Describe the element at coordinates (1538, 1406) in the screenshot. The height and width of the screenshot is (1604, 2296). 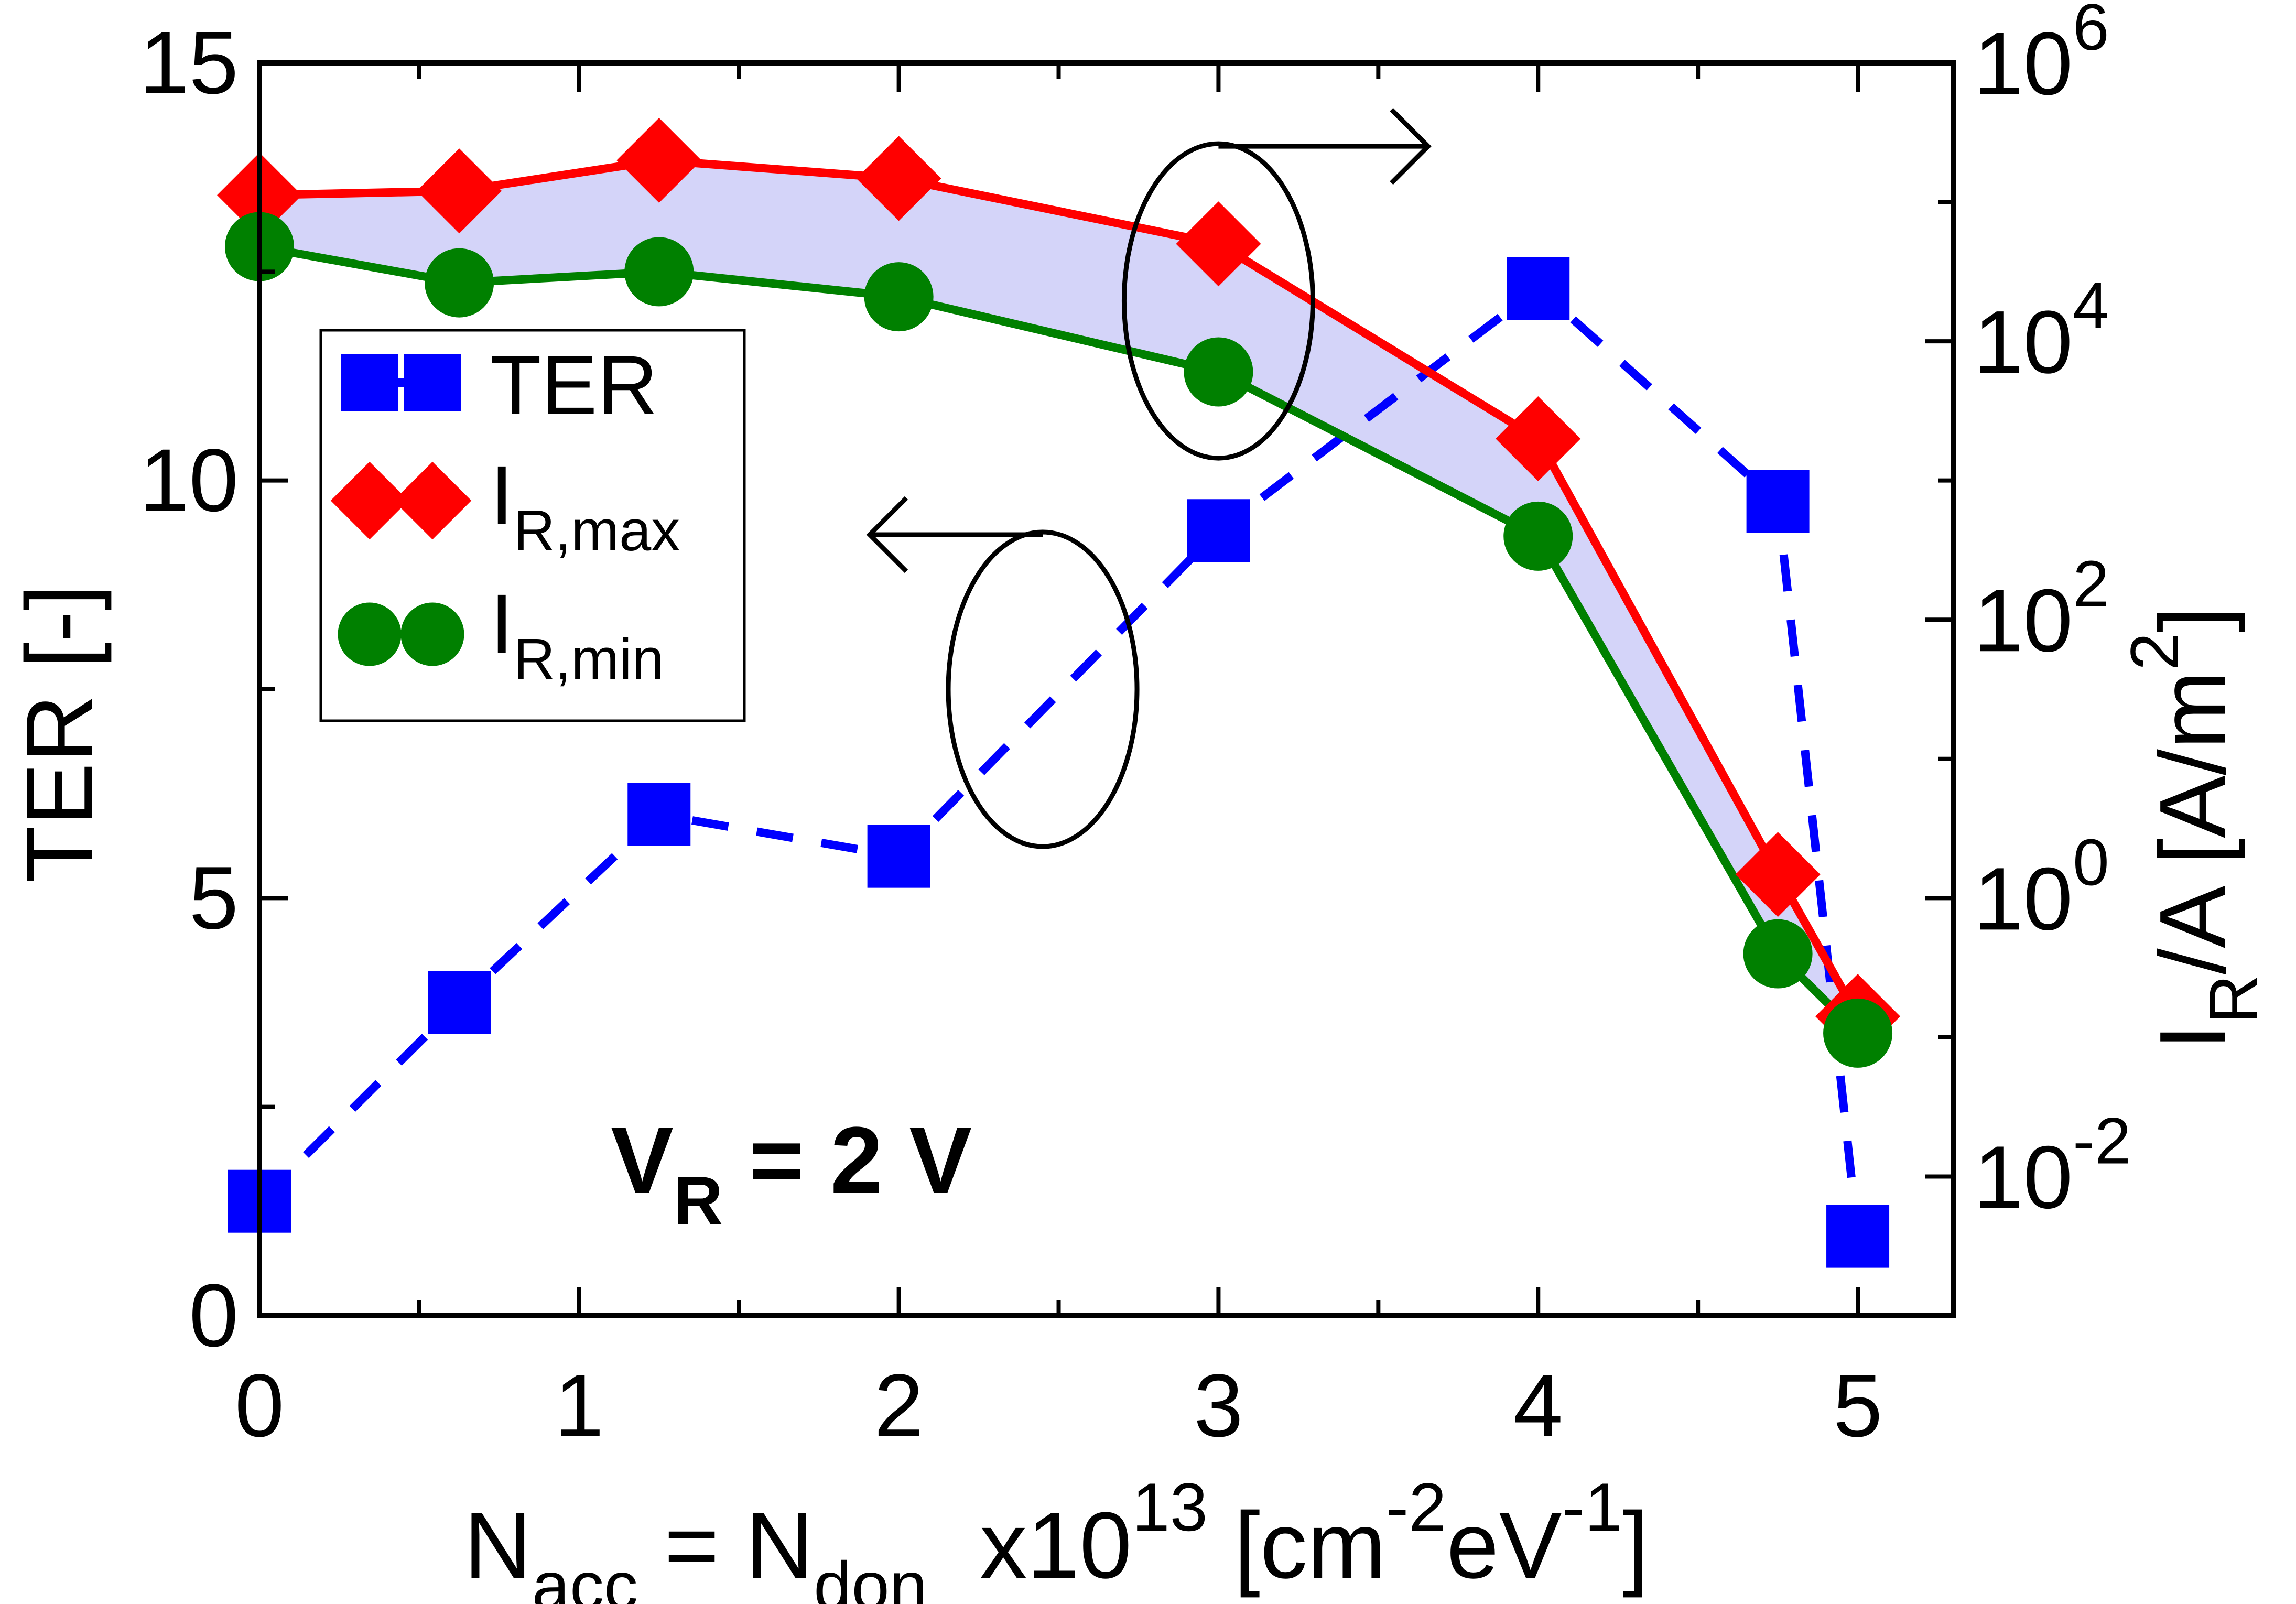
I see `x-tick-label: 4` at that location.